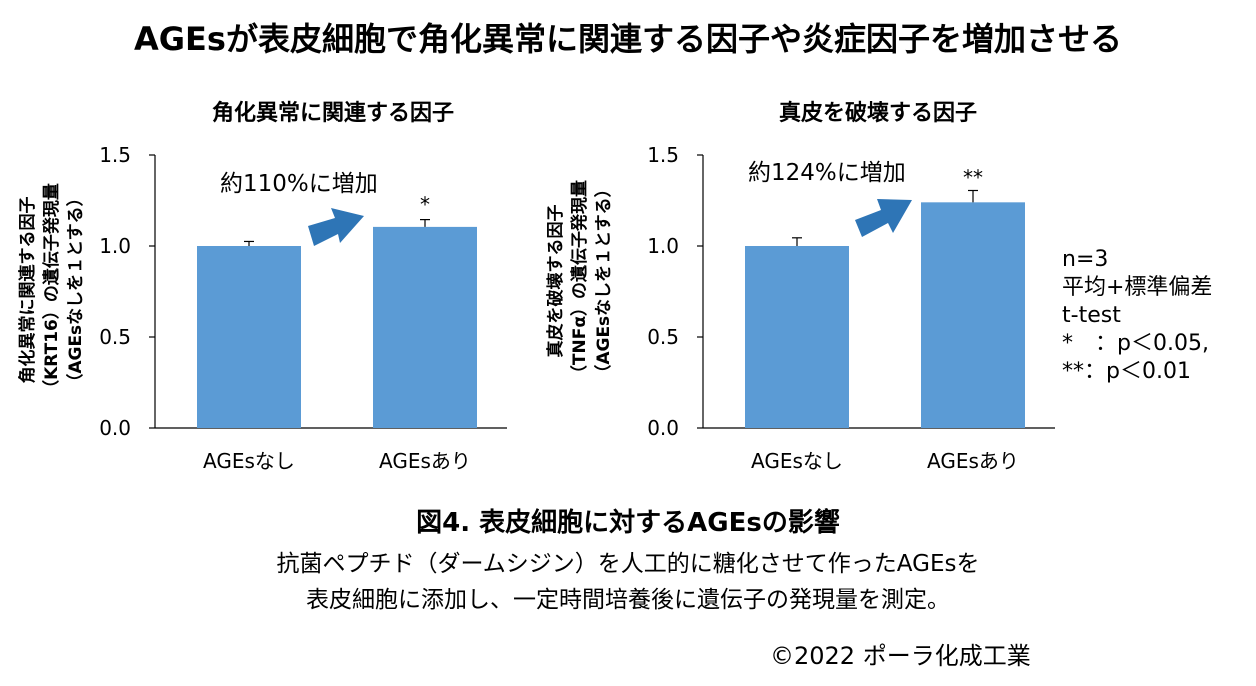  Describe the element at coordinates (425, 205) in the screenshot. I see `chart-1-significance-2: *` at that location.